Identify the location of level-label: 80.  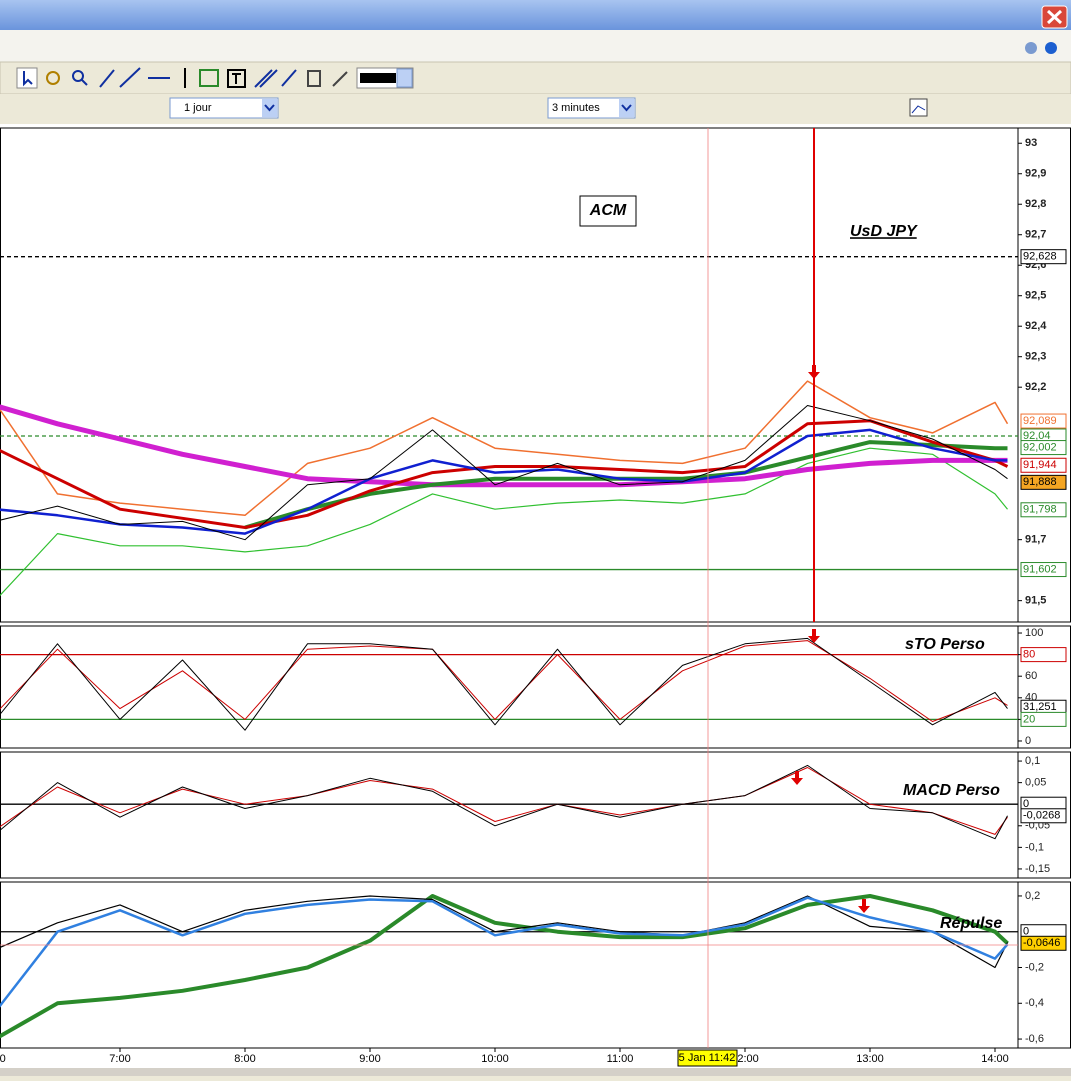
(1043, 655).